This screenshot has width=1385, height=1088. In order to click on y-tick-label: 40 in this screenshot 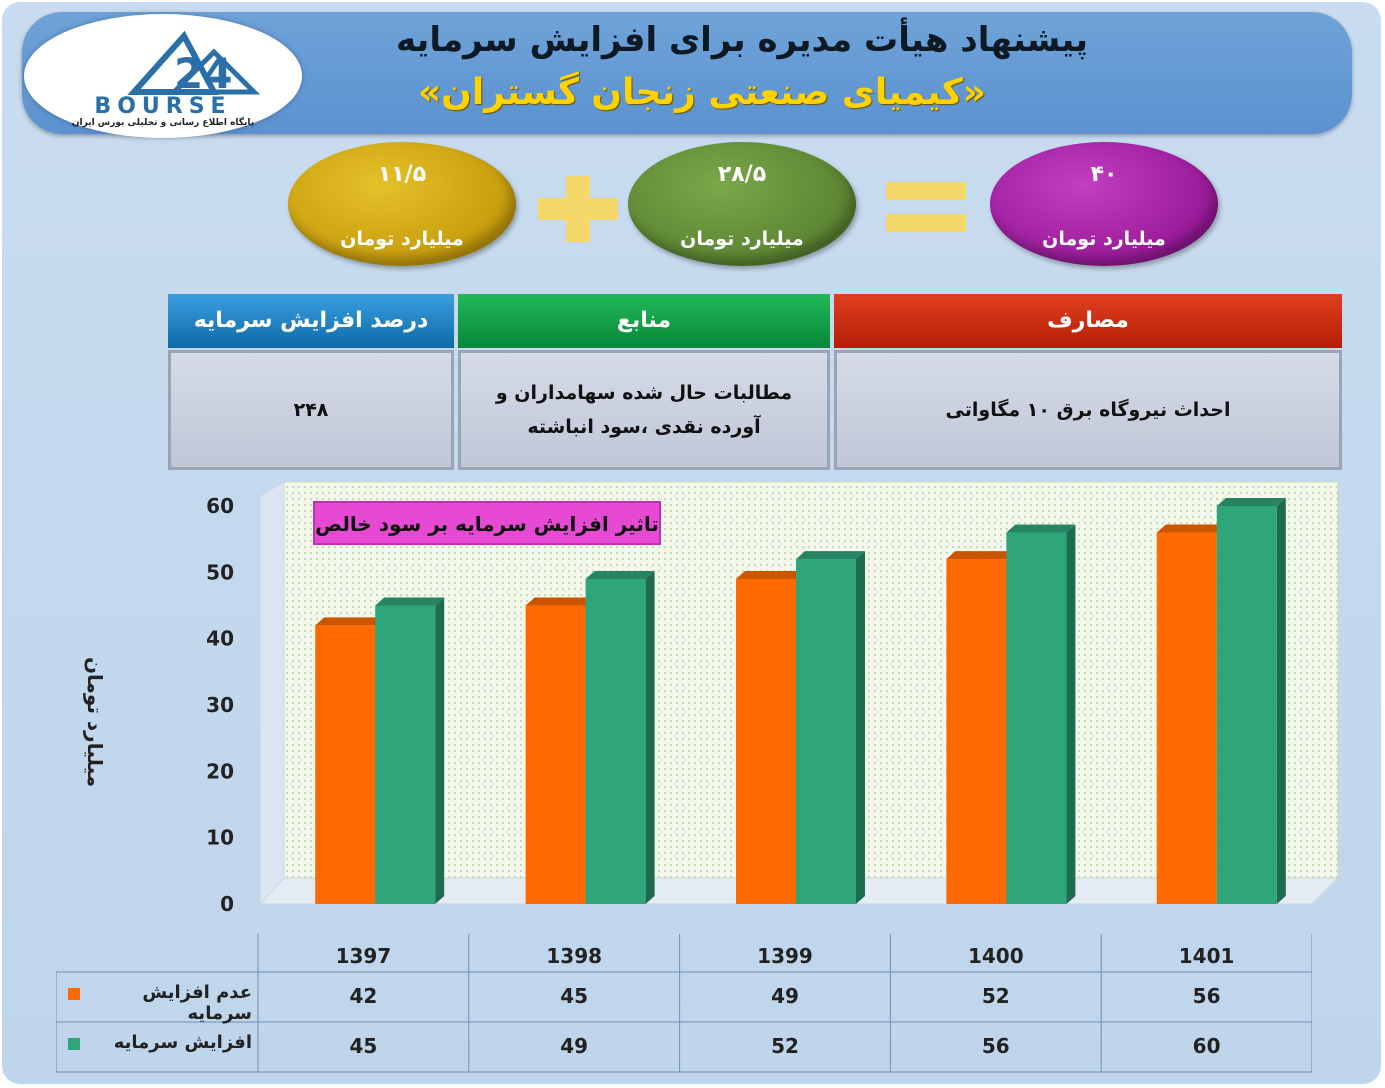, I will do `click(220, 639)`.